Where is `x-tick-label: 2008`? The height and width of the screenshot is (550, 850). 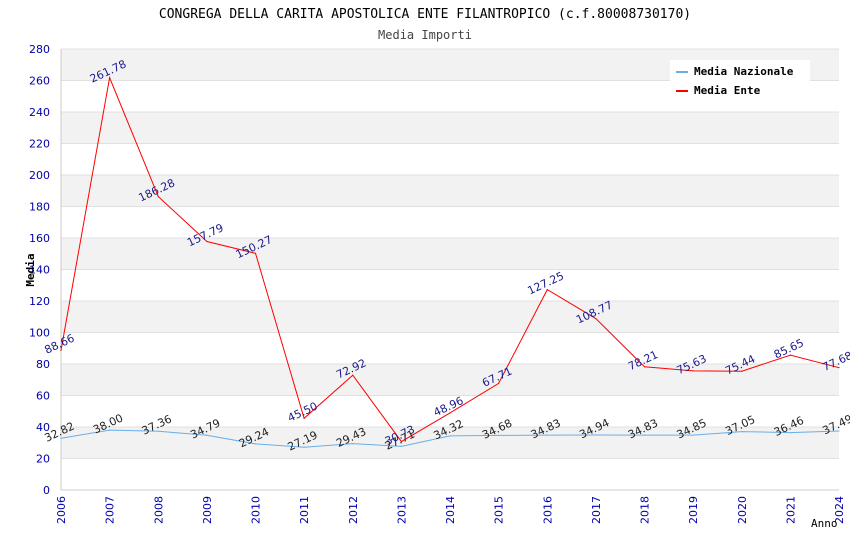
x-tick-label: 2008 is located at coordinates (158, 510).